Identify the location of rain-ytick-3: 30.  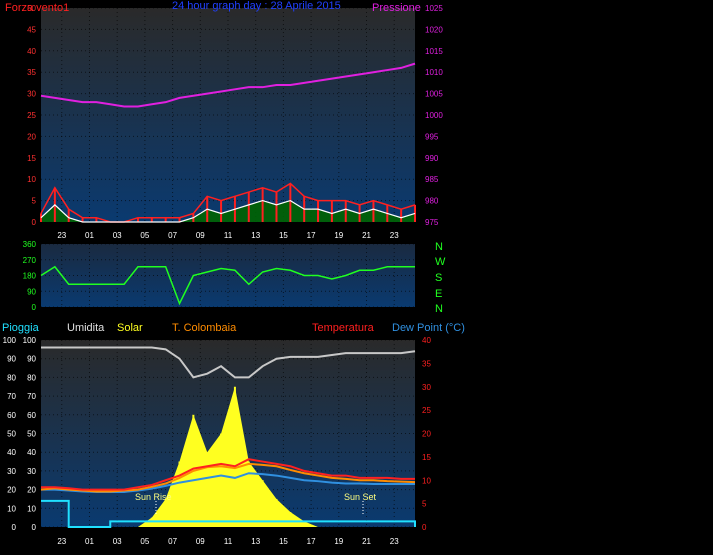
(11, 471).